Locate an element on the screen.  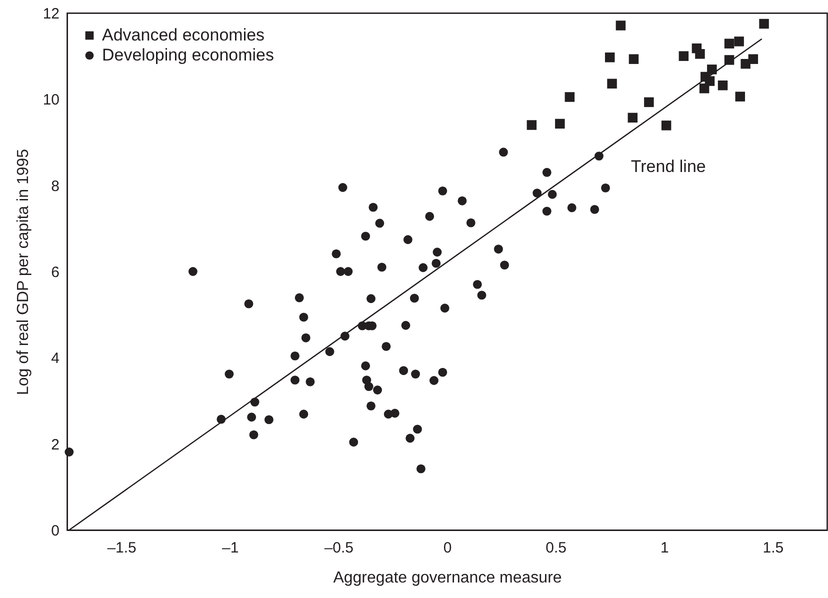
x-tick-label: 1.5 is located at coordinates (773, 548).